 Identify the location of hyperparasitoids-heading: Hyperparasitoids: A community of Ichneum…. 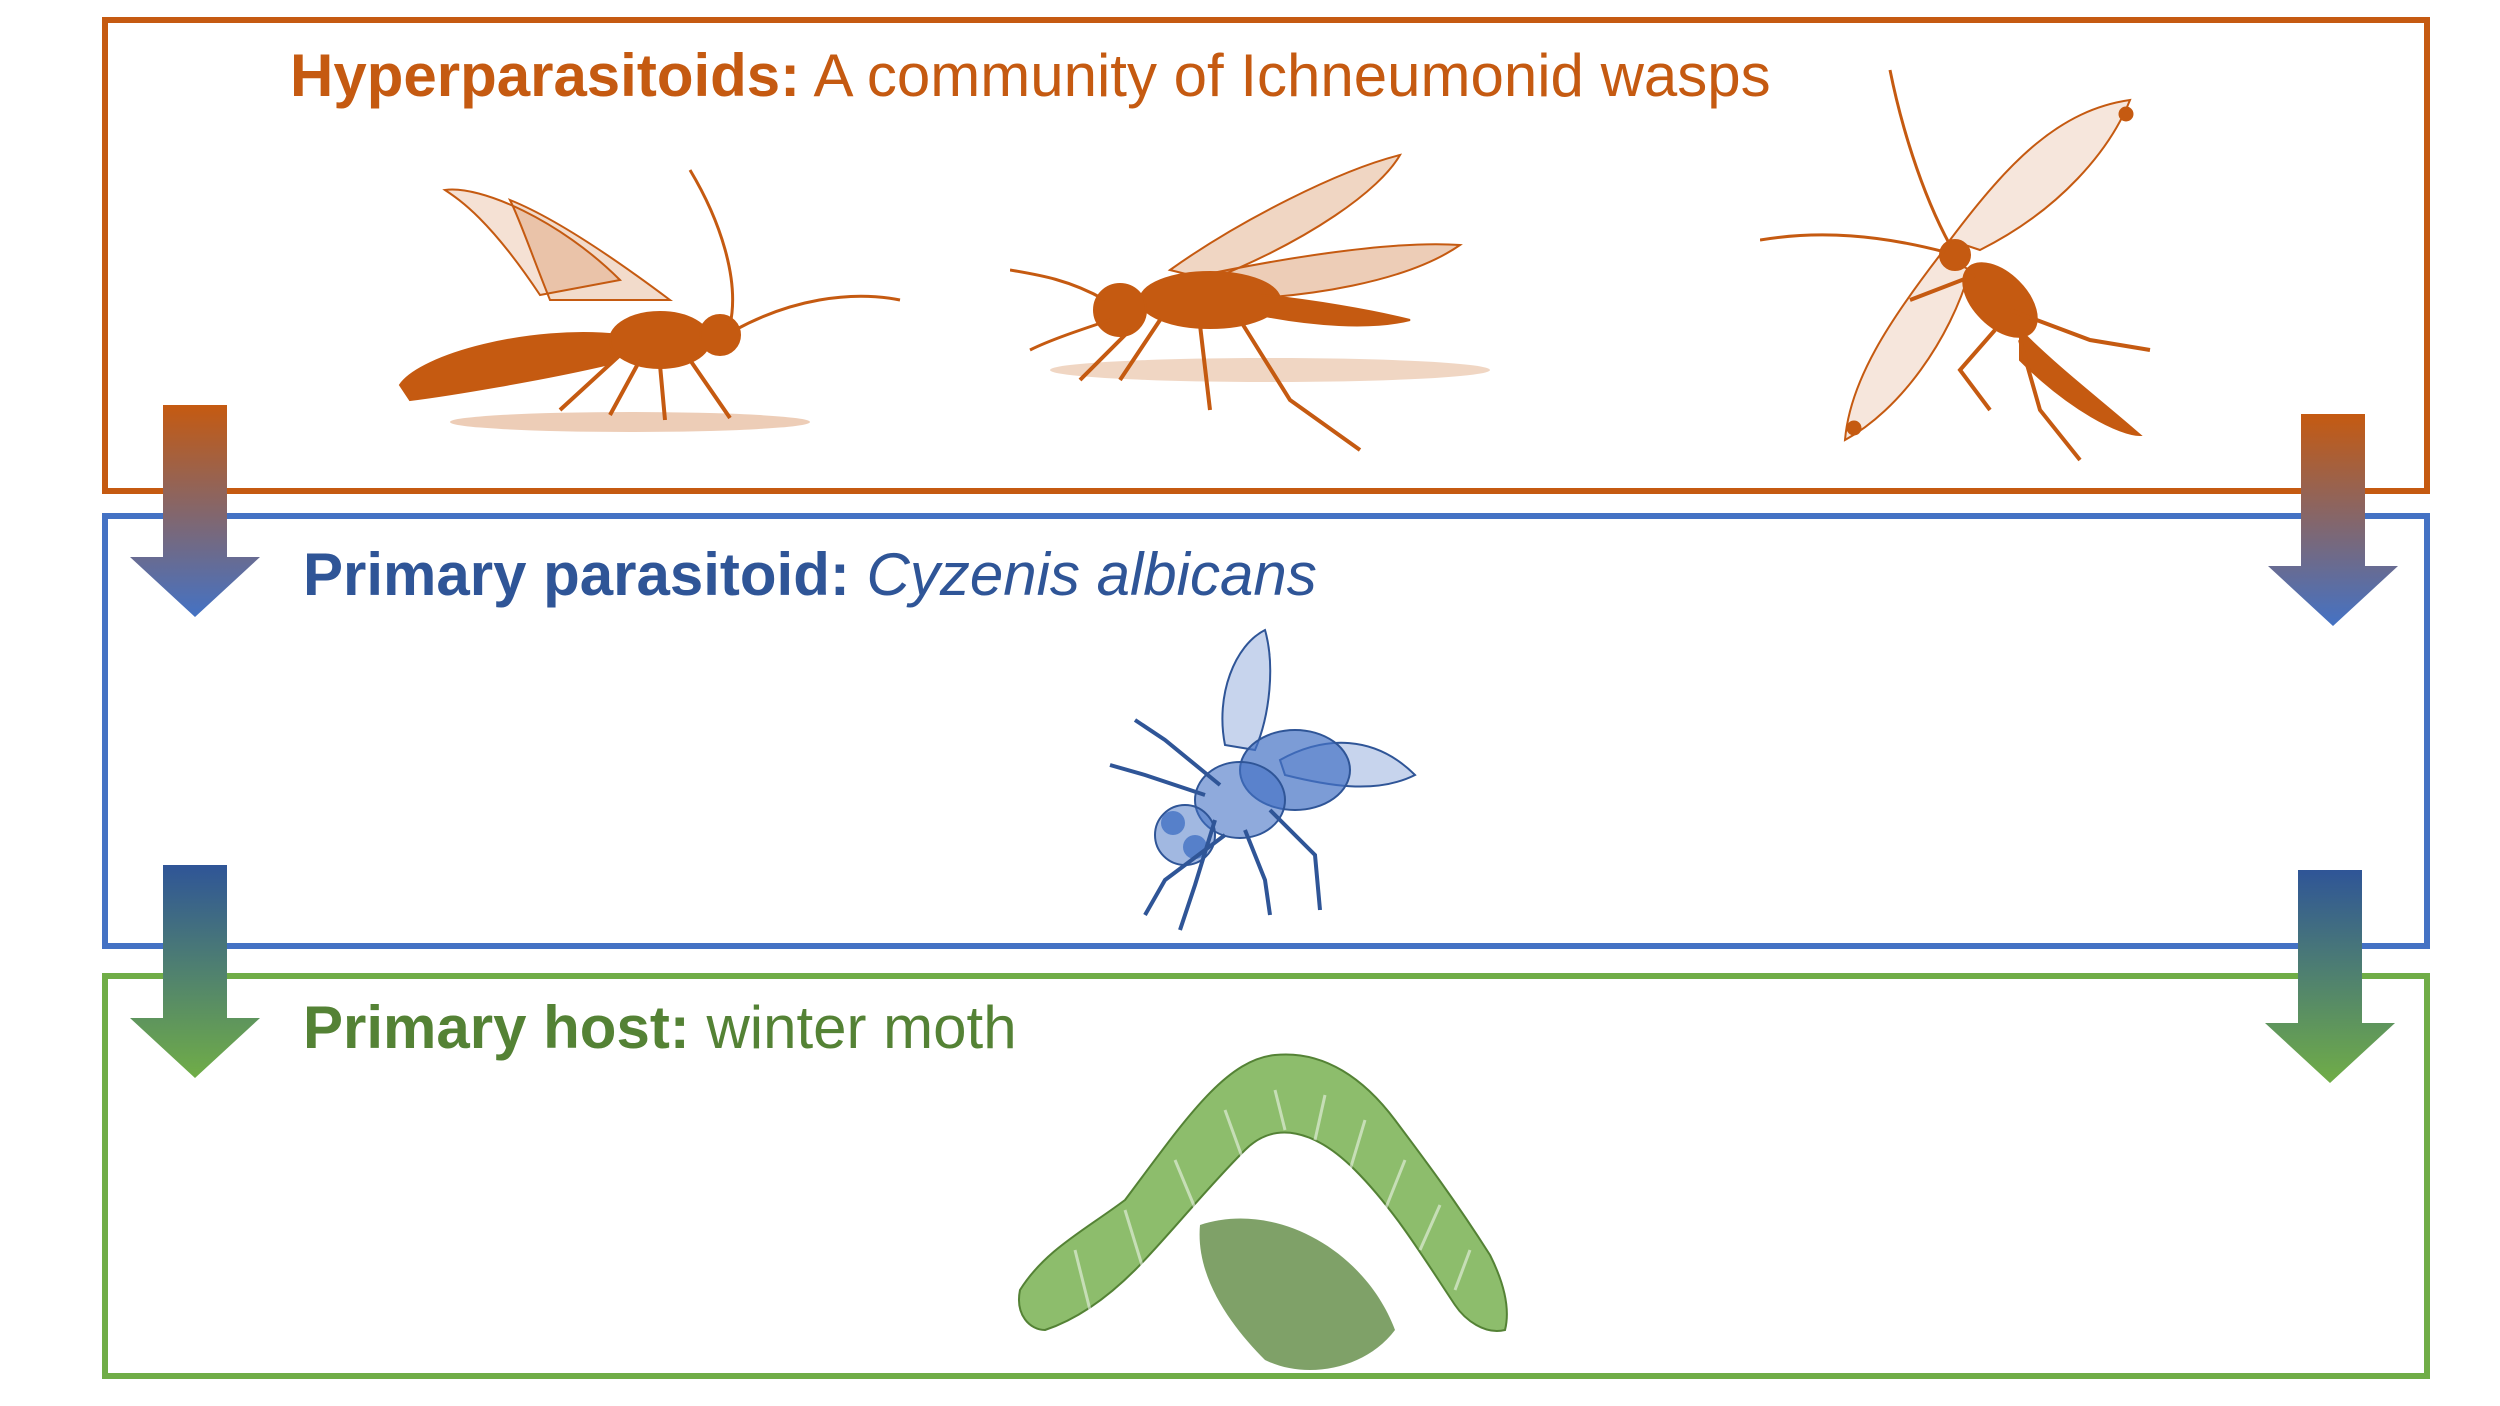
(1030, 75).